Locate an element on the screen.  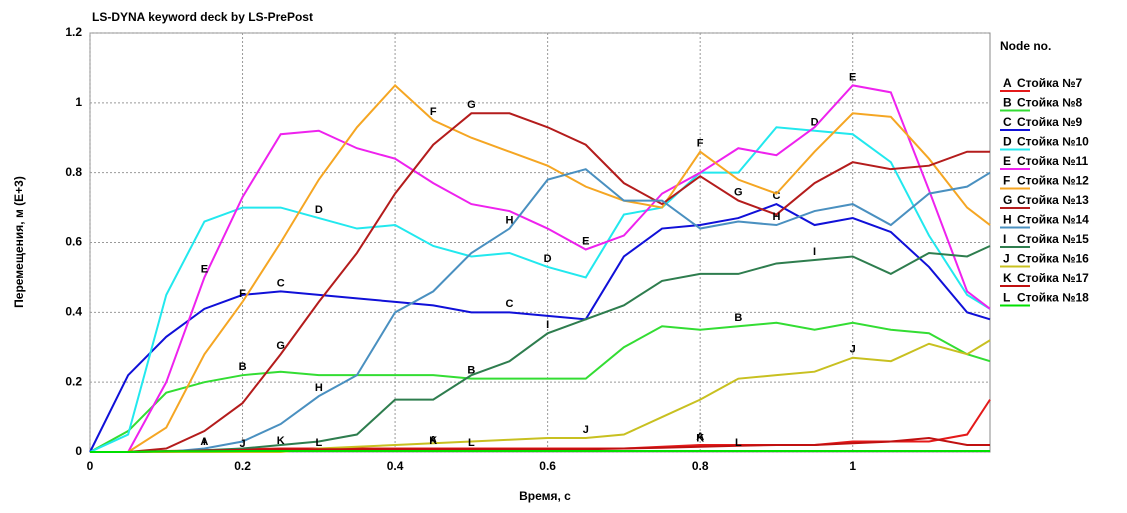
chart-title: LS-DYNA keyword deck by LS-PrePost is located at coordinates (202, 17).